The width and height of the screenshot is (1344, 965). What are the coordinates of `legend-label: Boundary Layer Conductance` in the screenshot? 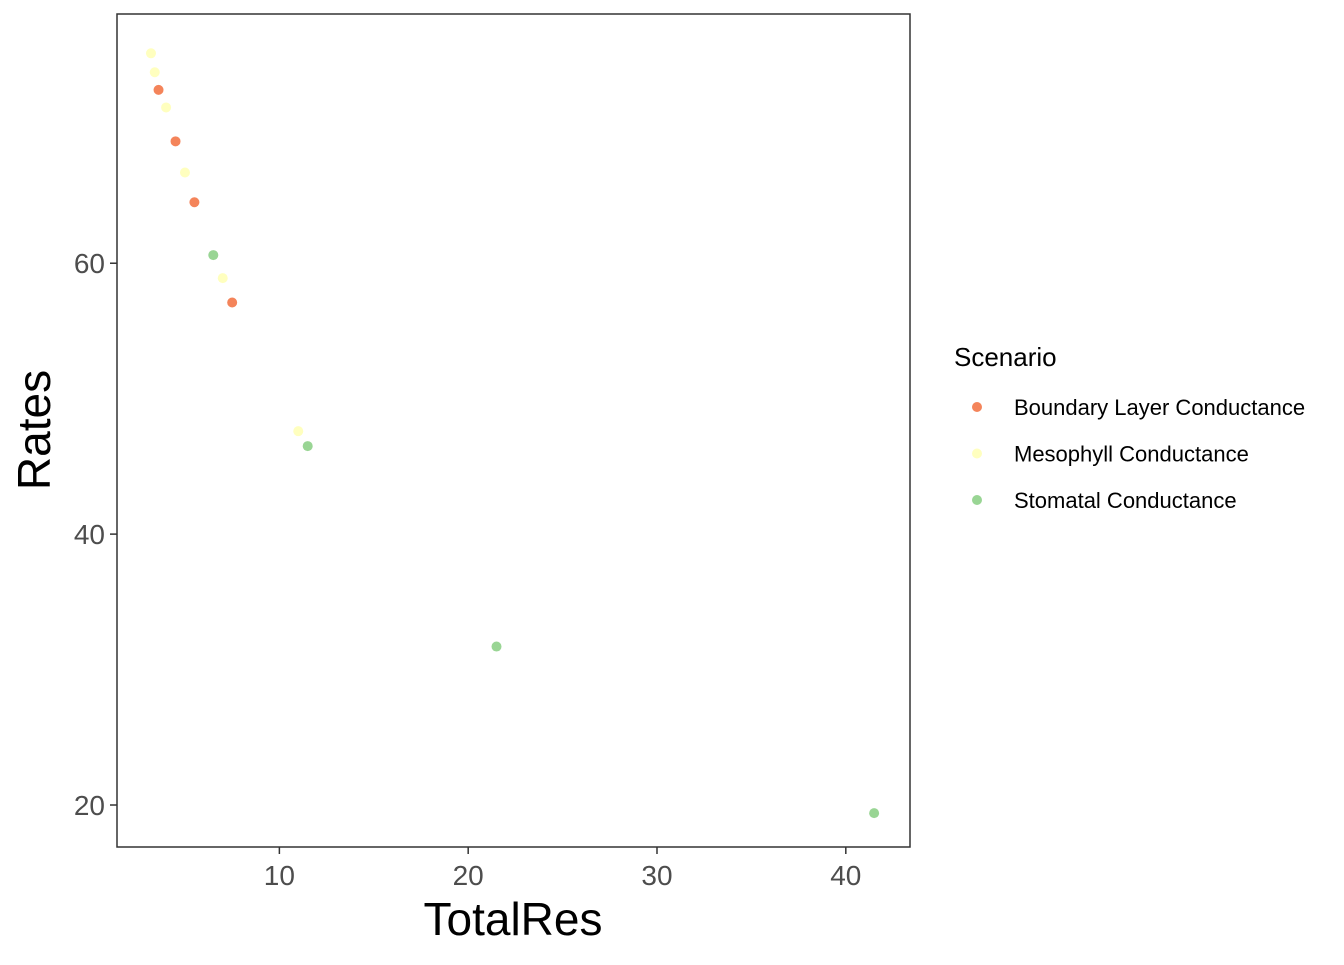 It's located at (1159, 407).